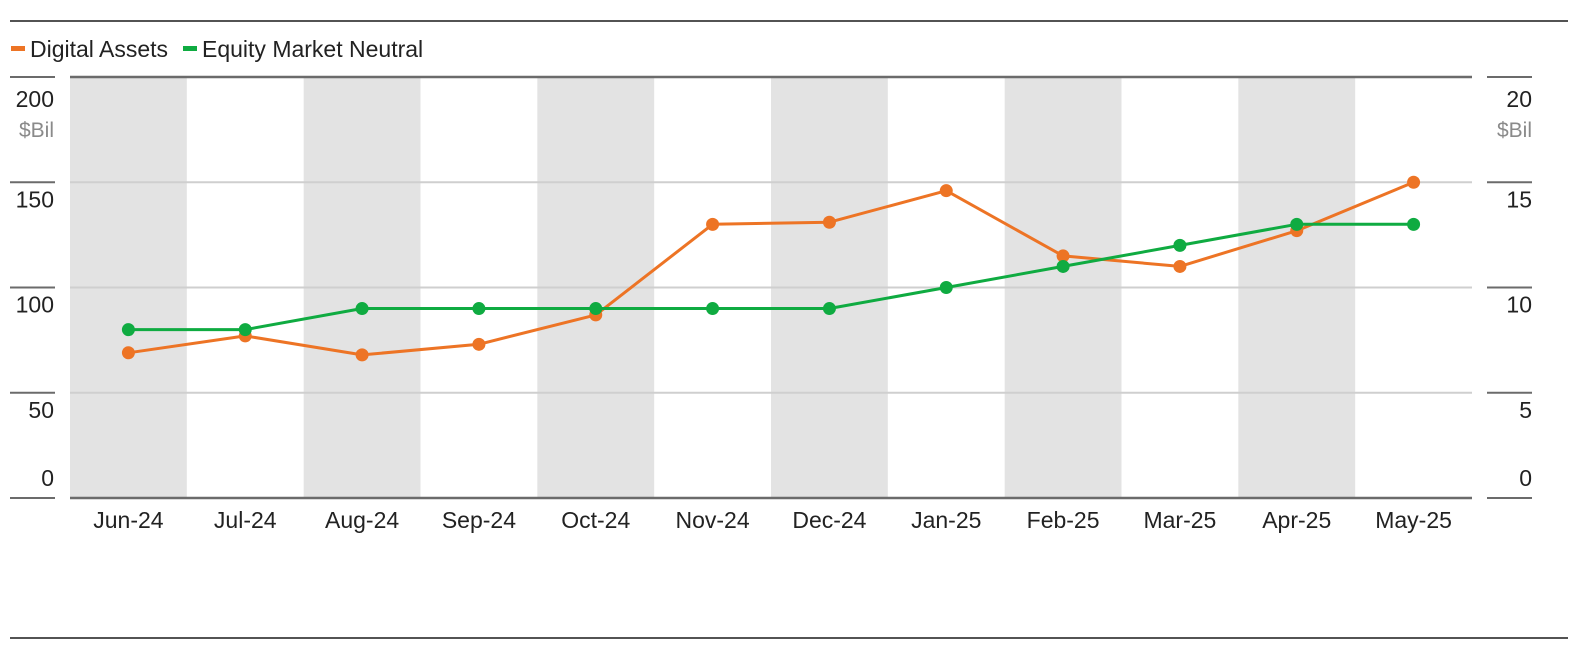  I want to click on legend: Digital Assets Equity Market Neutral, so click(217, 49).